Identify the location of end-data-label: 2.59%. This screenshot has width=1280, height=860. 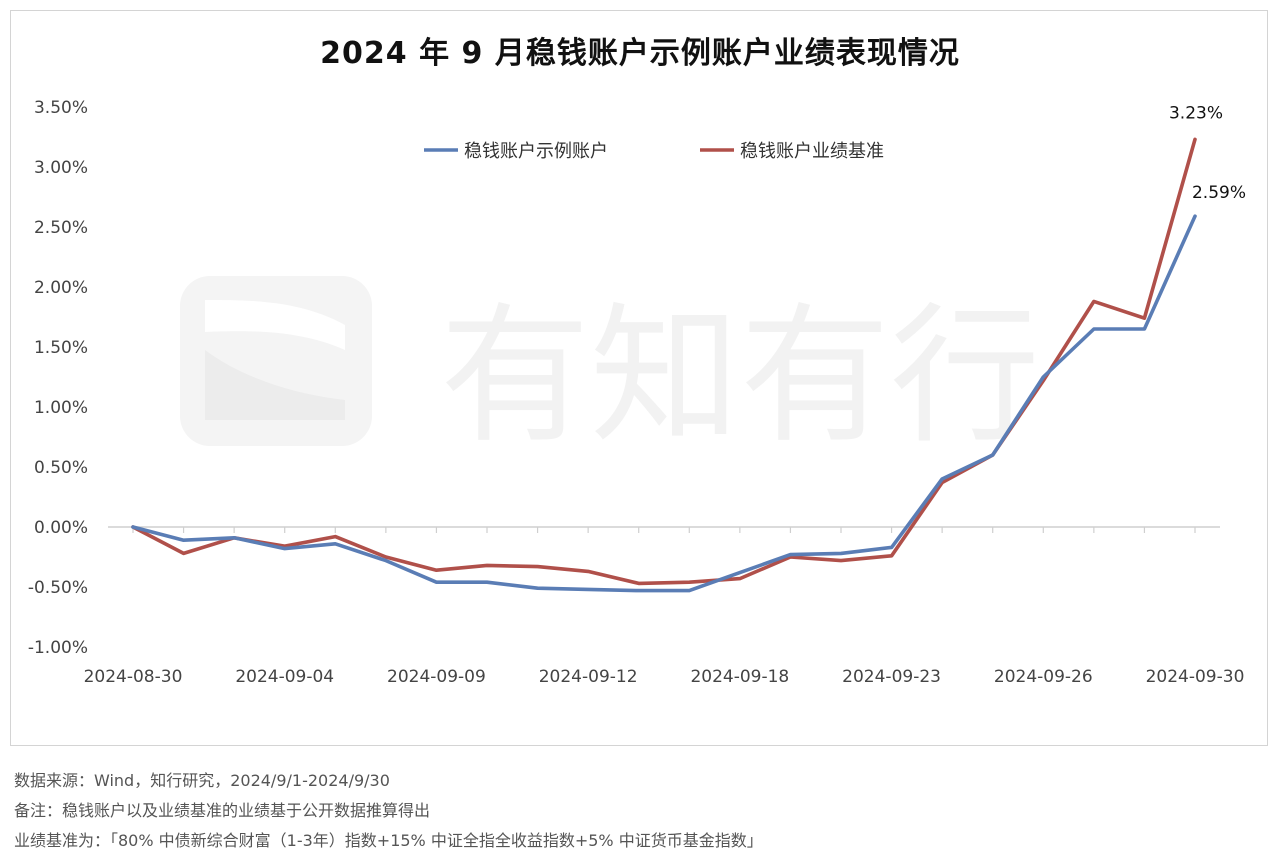
(1219, 193).